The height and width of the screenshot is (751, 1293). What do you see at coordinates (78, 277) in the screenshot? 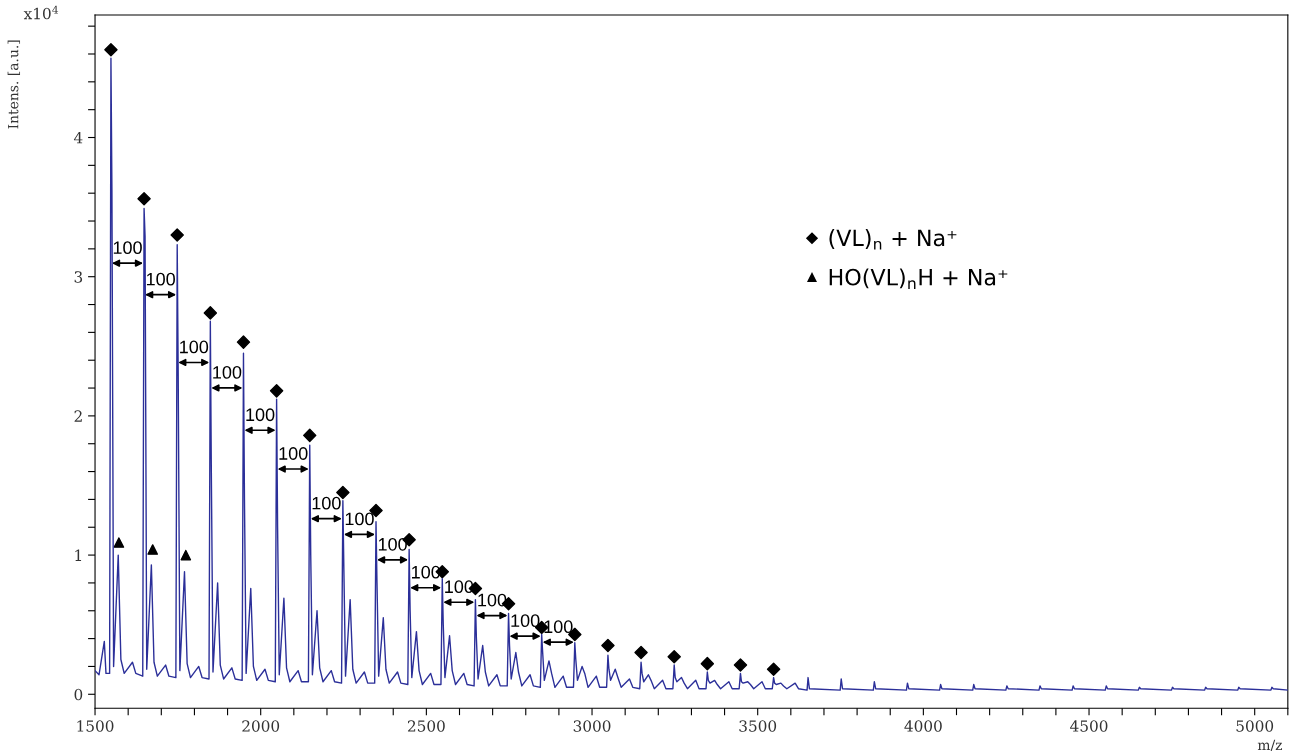
I see `y-tick-label: 3` at bounding box center [78, 277].